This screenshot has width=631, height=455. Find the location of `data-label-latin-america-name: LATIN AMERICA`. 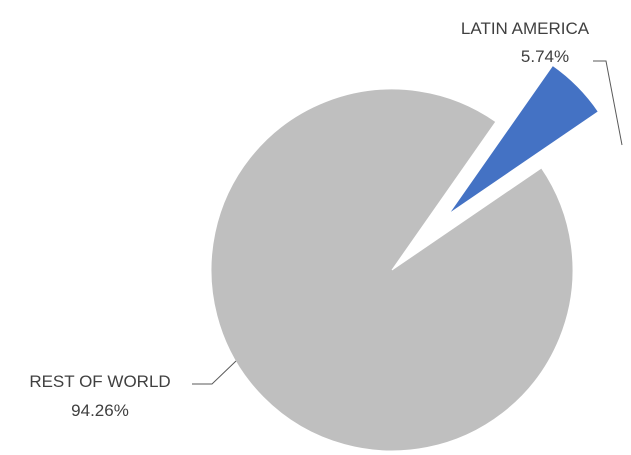

data-label-latin-america-name: LATIN AMERICA is located at coordinates (525, 28).